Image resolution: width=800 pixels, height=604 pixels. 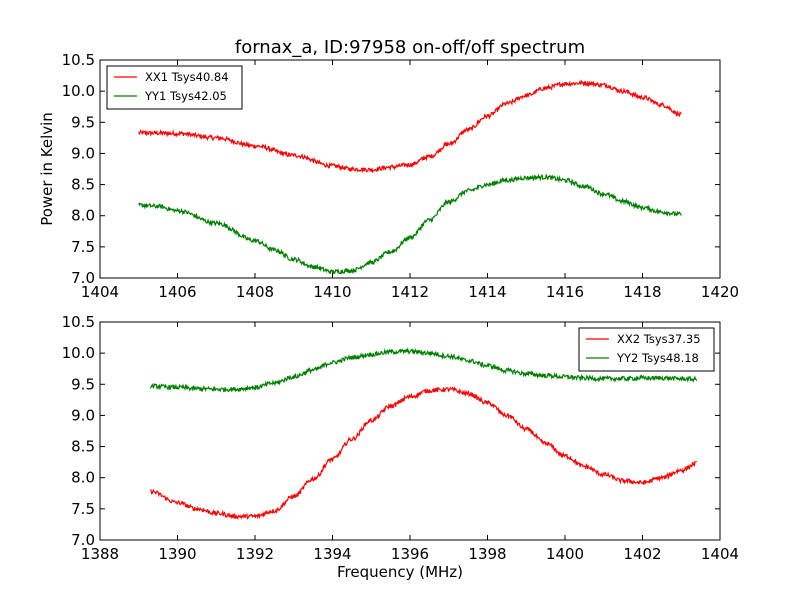 What do you see at coordinates (410, 554) in the screenshot?
I see `x-tick-label: 1396` at bounding box center [410, 554].